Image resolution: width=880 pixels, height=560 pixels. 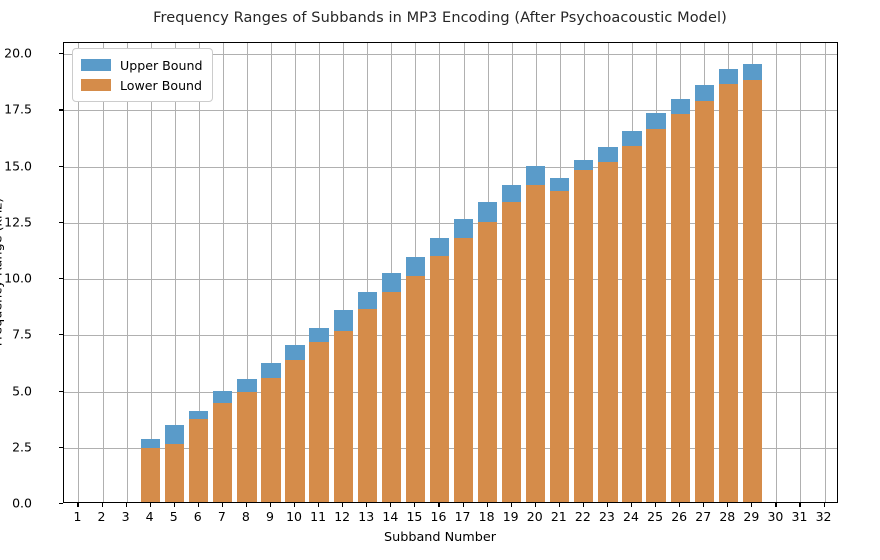 What do you see at coordinates (775, 516) in the screenshot?
I see `x-tick-label: 30` at bounding box center [775, 516].